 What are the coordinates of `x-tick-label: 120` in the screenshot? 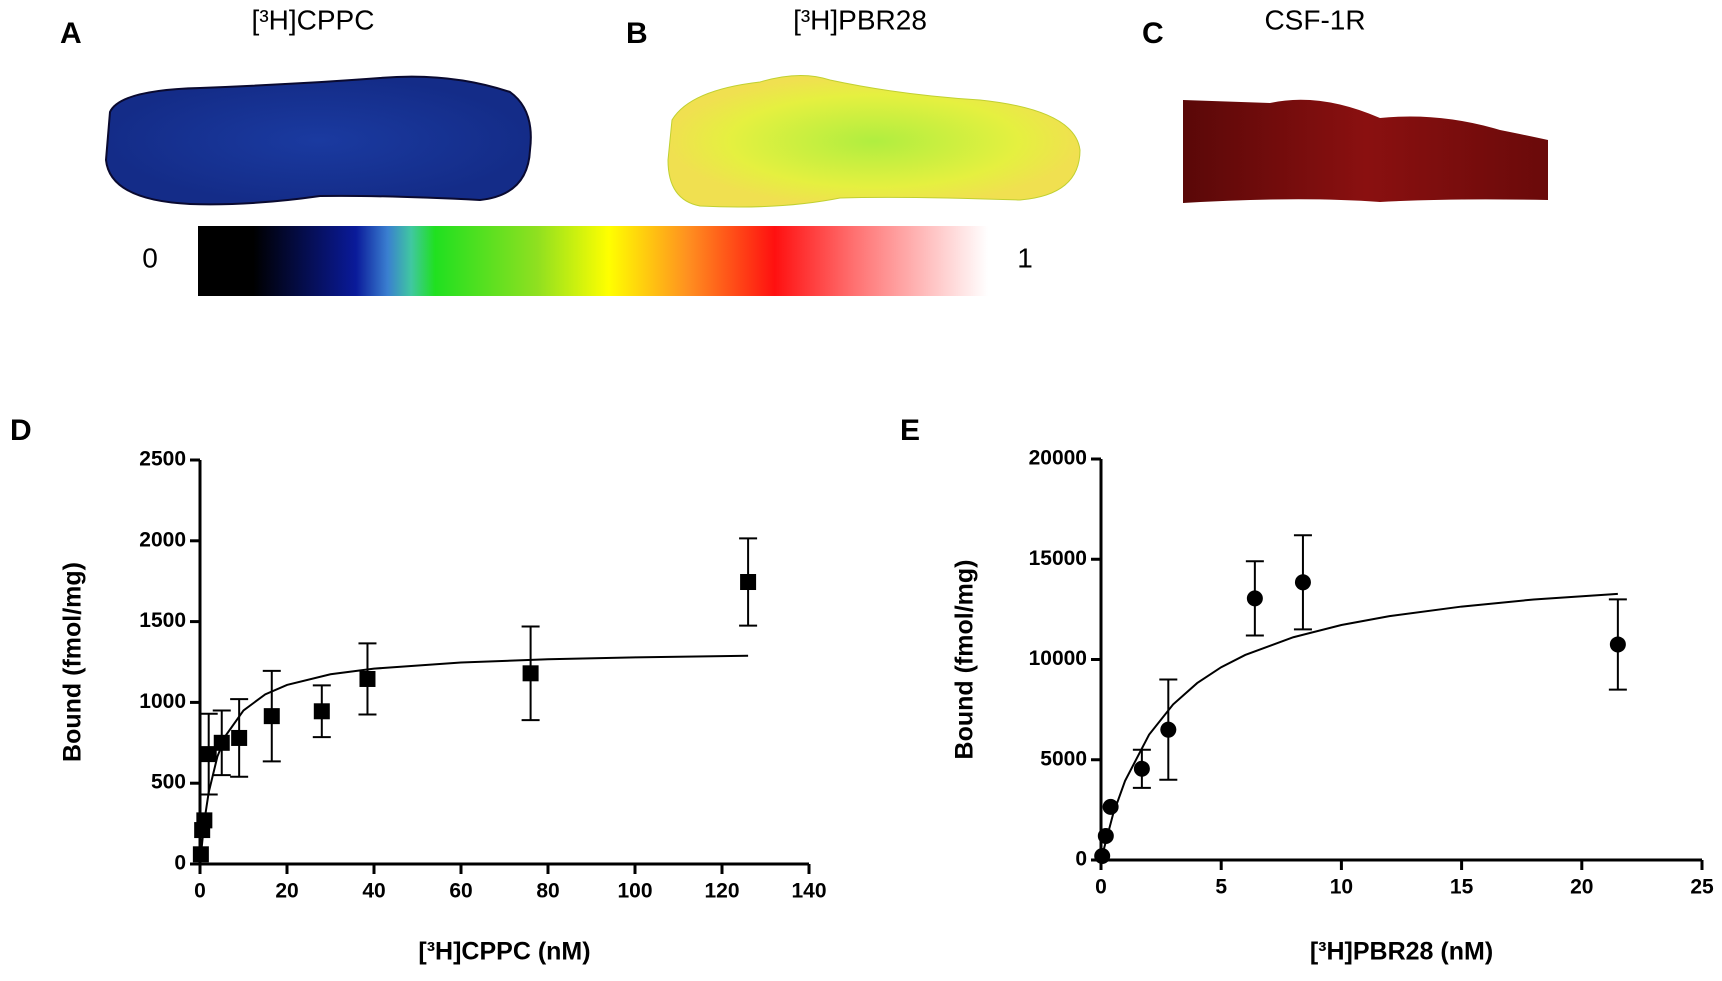 It's located at (721, 891).